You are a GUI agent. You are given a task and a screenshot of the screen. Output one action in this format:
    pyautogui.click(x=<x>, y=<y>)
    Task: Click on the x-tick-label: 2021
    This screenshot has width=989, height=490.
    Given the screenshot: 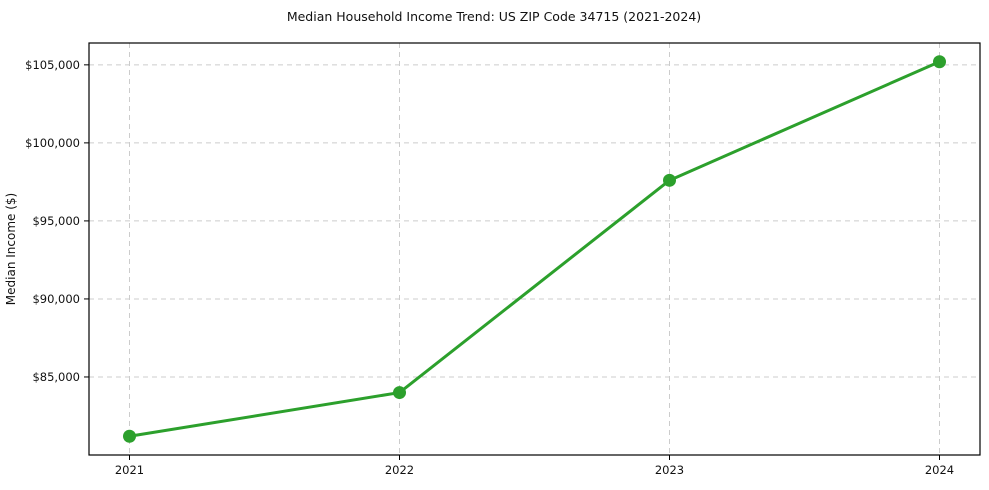 What is the action you would take?
    pyautogui.click(x=129, y=470)
    